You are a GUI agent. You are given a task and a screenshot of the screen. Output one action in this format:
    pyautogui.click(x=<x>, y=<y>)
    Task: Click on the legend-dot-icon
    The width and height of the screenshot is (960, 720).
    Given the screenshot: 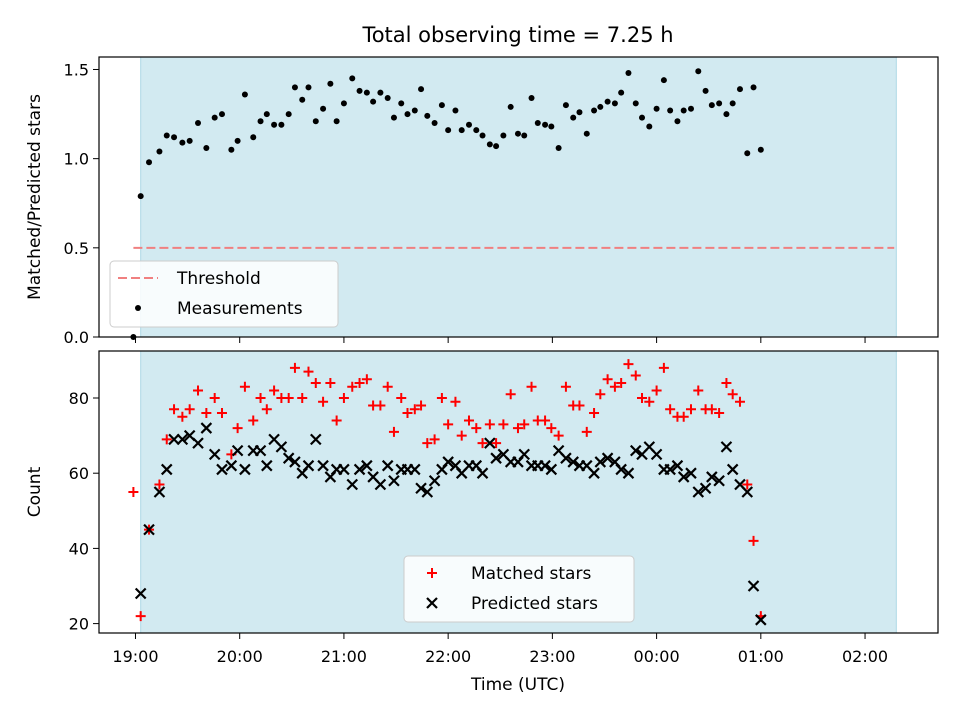 What is the action you would take?
    pyautogui.click(x=138, y=308)
    